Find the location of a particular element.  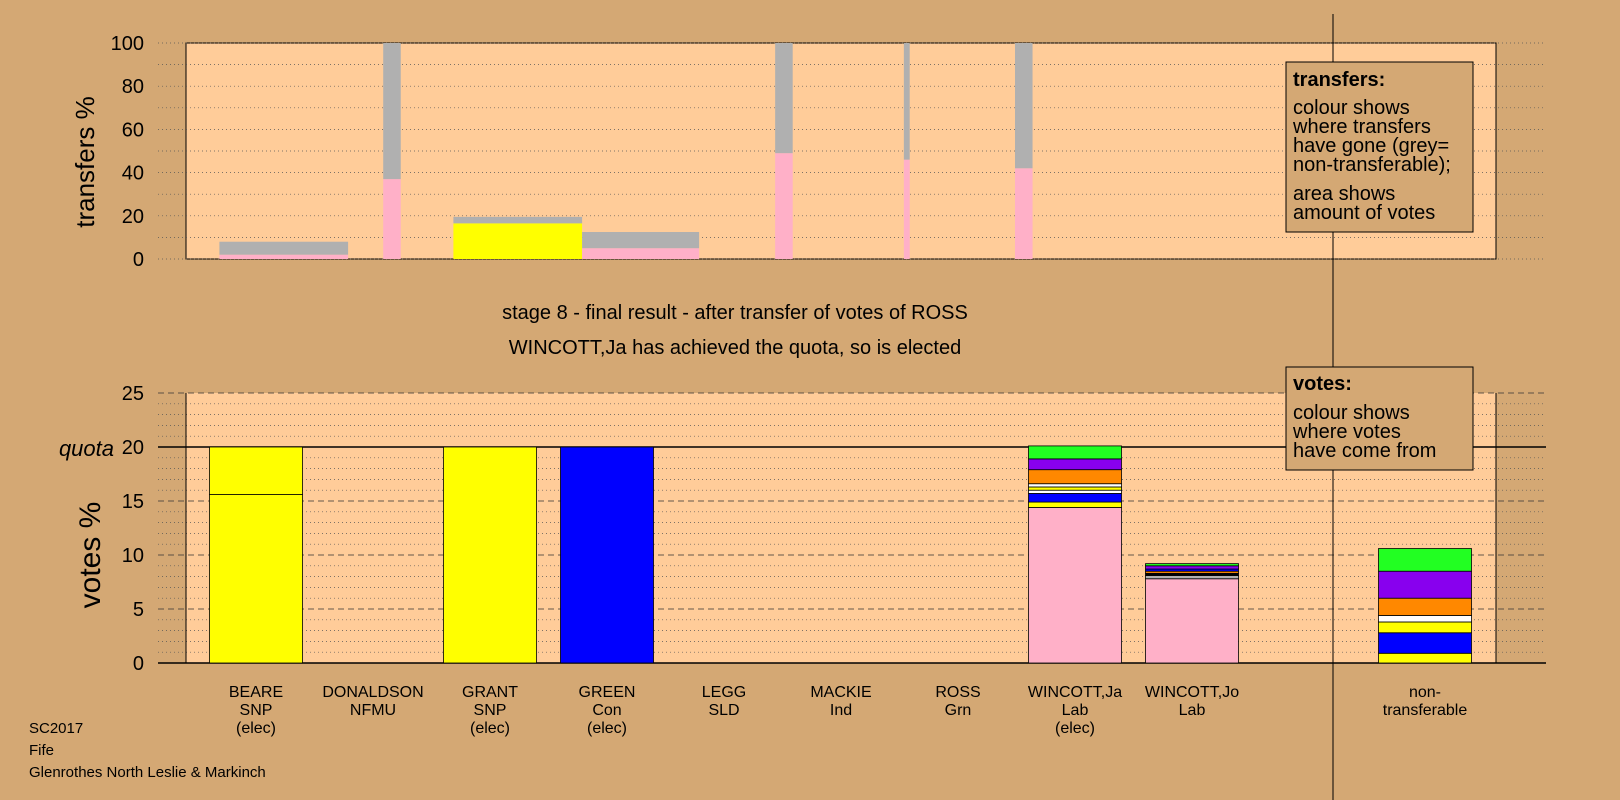

candidate-label: GREEN is located at coordinates (607, 692).